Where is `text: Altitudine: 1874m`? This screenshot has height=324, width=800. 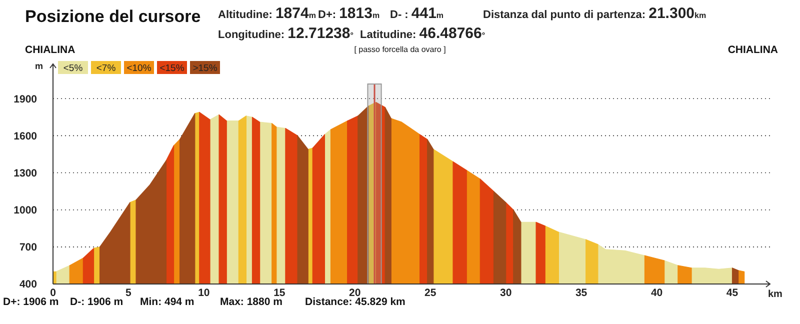
text: Altitudine: 1874m is located at coordinates (267, 13).